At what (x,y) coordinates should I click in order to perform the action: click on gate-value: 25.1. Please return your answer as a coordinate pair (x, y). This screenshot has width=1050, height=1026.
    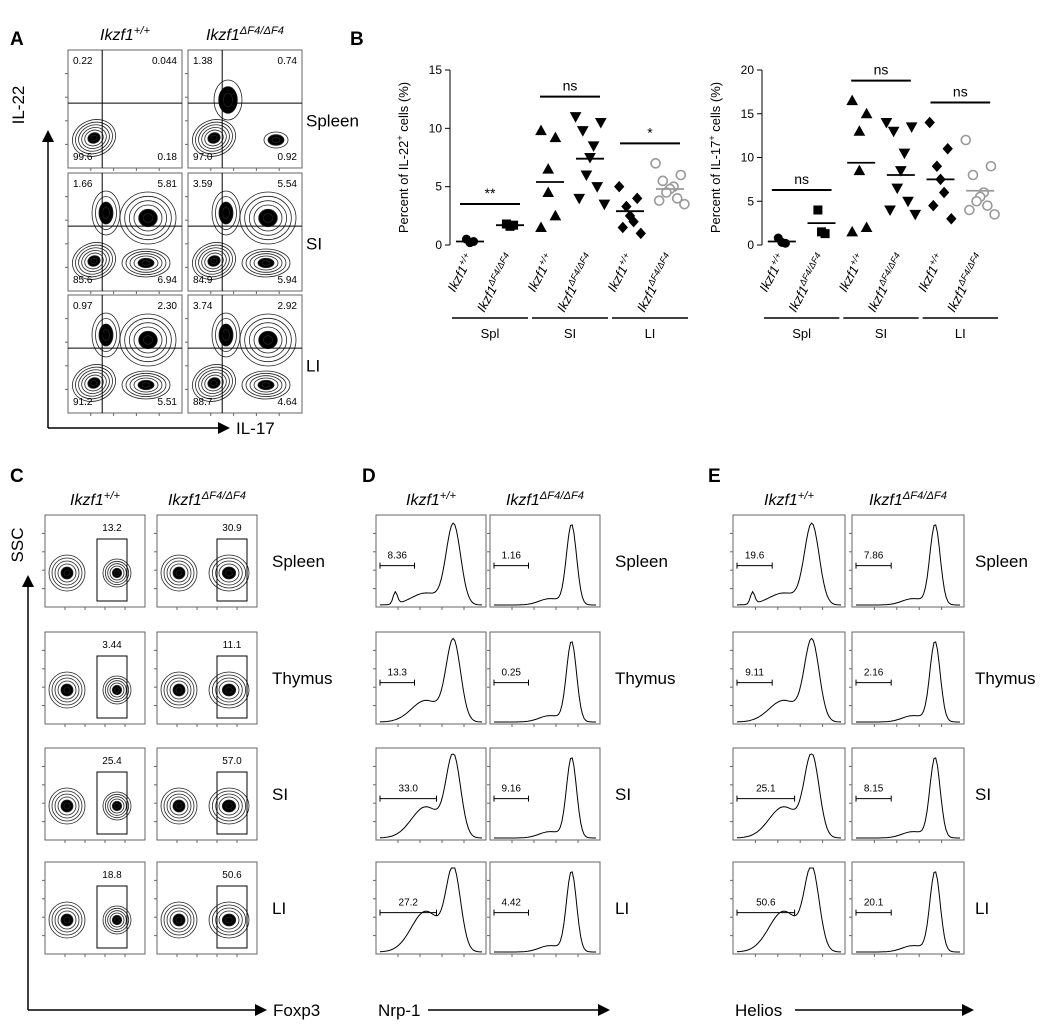
    Looking at the image, I should click on (766, 789).